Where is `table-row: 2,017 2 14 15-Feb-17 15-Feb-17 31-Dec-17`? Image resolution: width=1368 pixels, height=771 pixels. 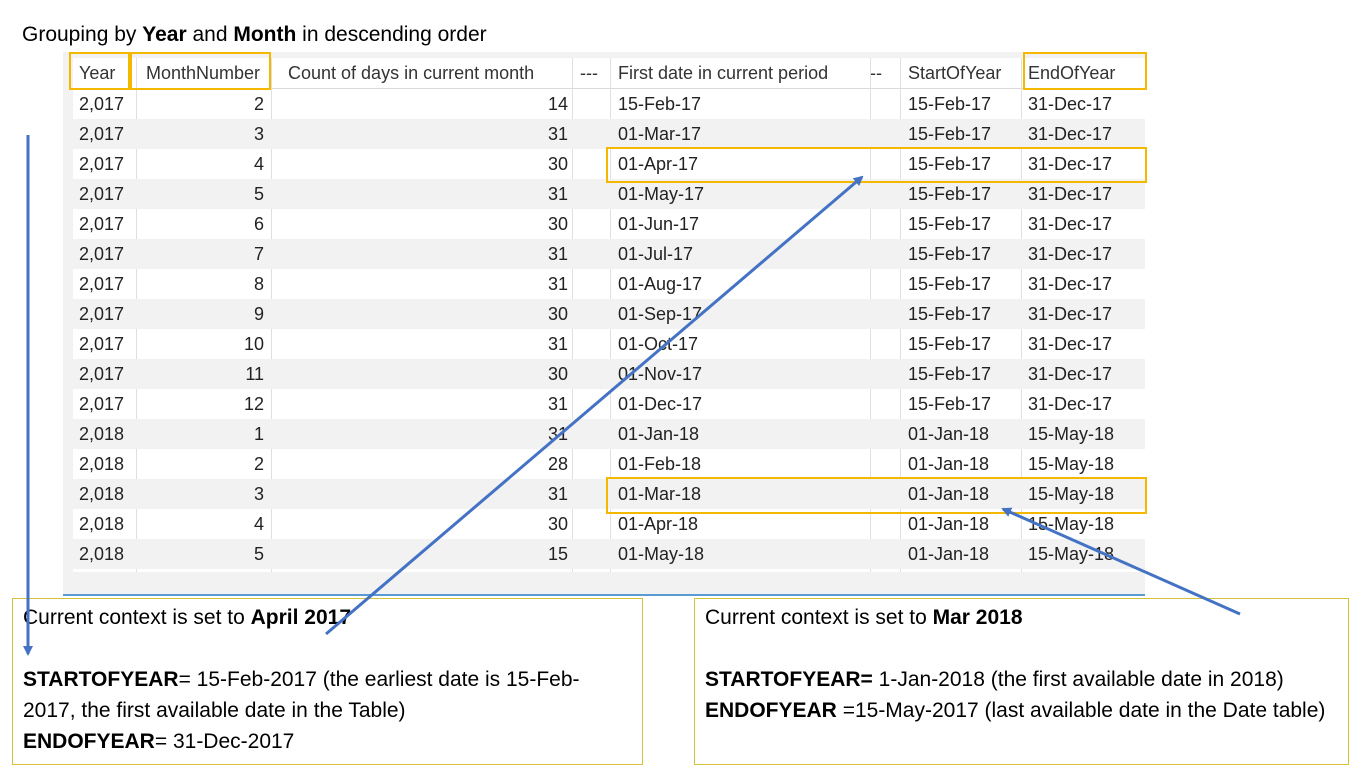 table-row: 2,017 2 14 15-Feb-17 15-Feb-17 31-Dec-17 is located at coordinates (609, 104).